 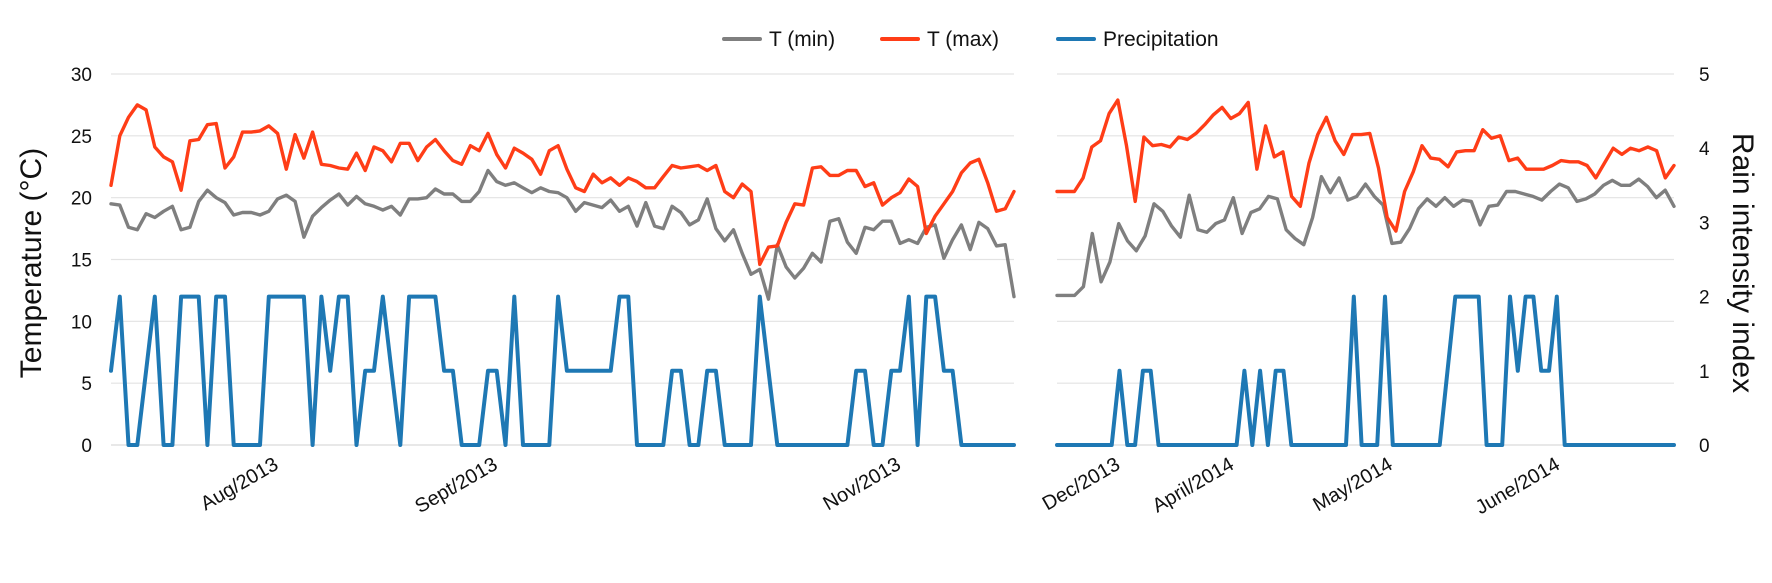 I want to click on y-right-axis-title: Rain intensity index, so click(x=1742, y=263).